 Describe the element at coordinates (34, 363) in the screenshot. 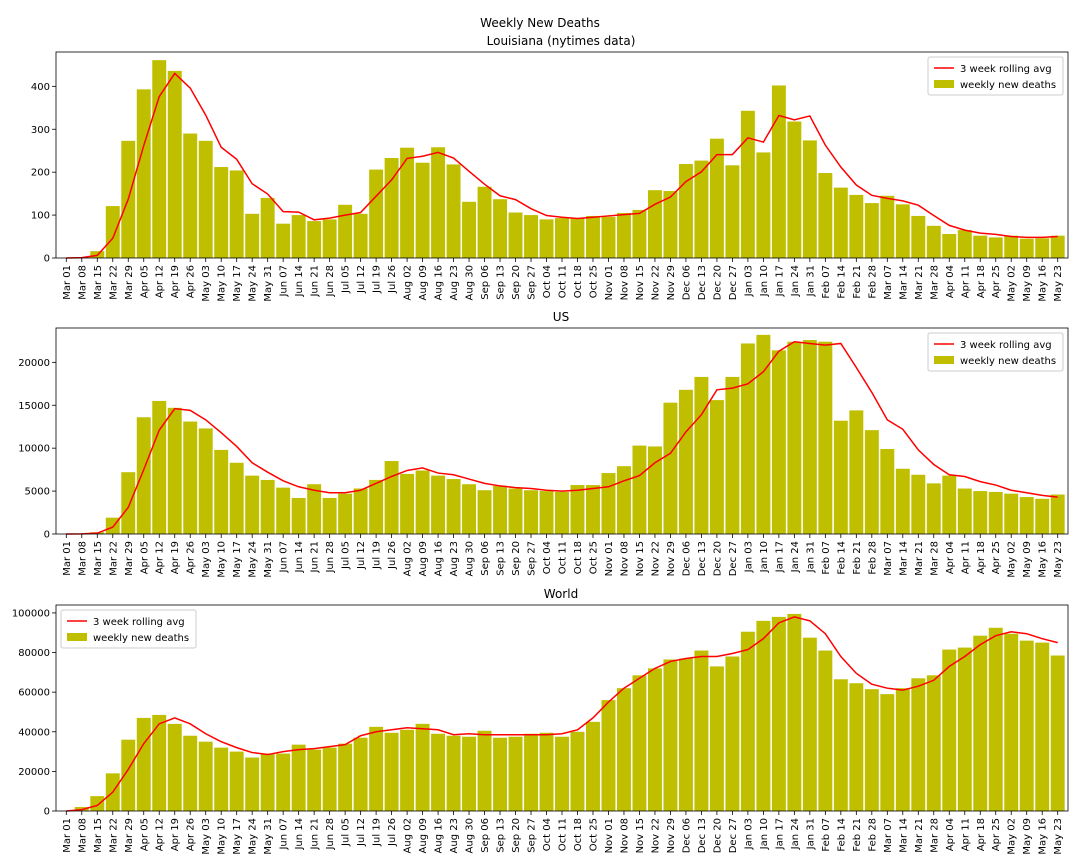

I see `us-y-tick-label-4: 20000` at that location.